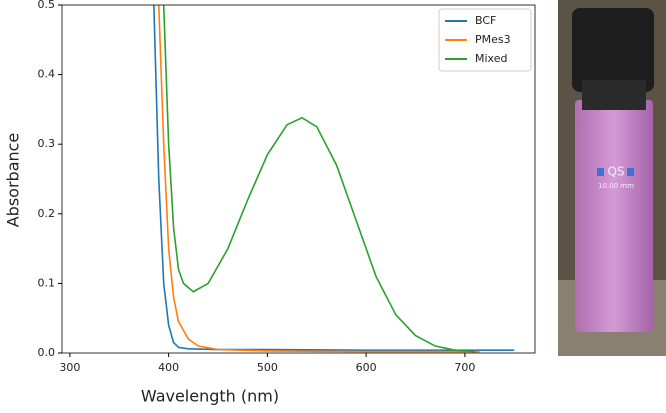  What do you see at coordinates (267, 367) in the screenshot?
I see `x-tick-label: 500` at bounding box center [267, 367].